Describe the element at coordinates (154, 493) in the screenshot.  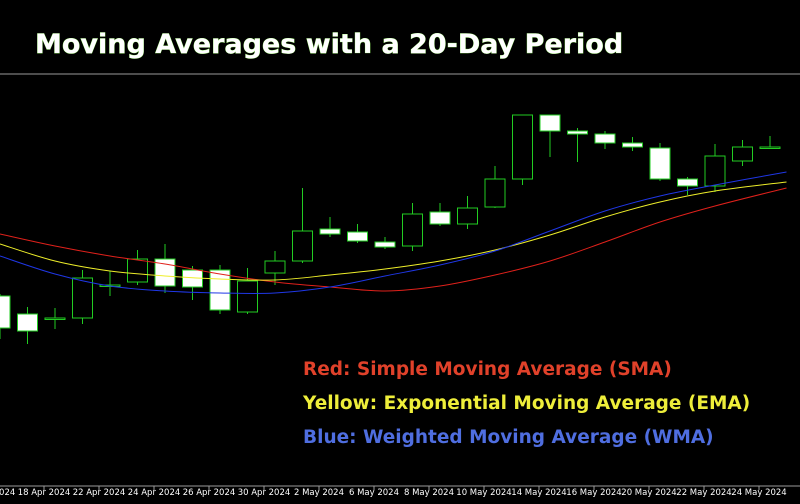
I see `x-tick-label: 24 Apr 2024` at that location.